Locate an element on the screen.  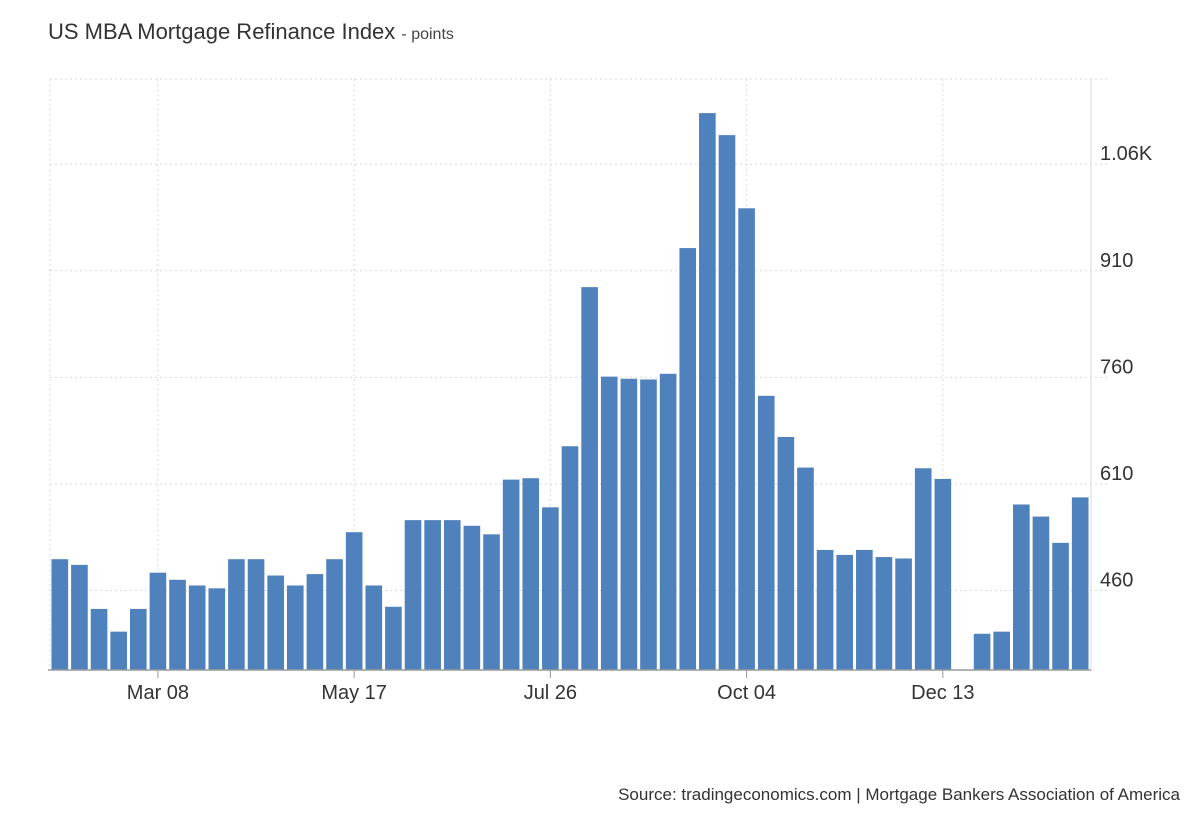
y-tick-label: 760 is located at coordinates (1116, 367).